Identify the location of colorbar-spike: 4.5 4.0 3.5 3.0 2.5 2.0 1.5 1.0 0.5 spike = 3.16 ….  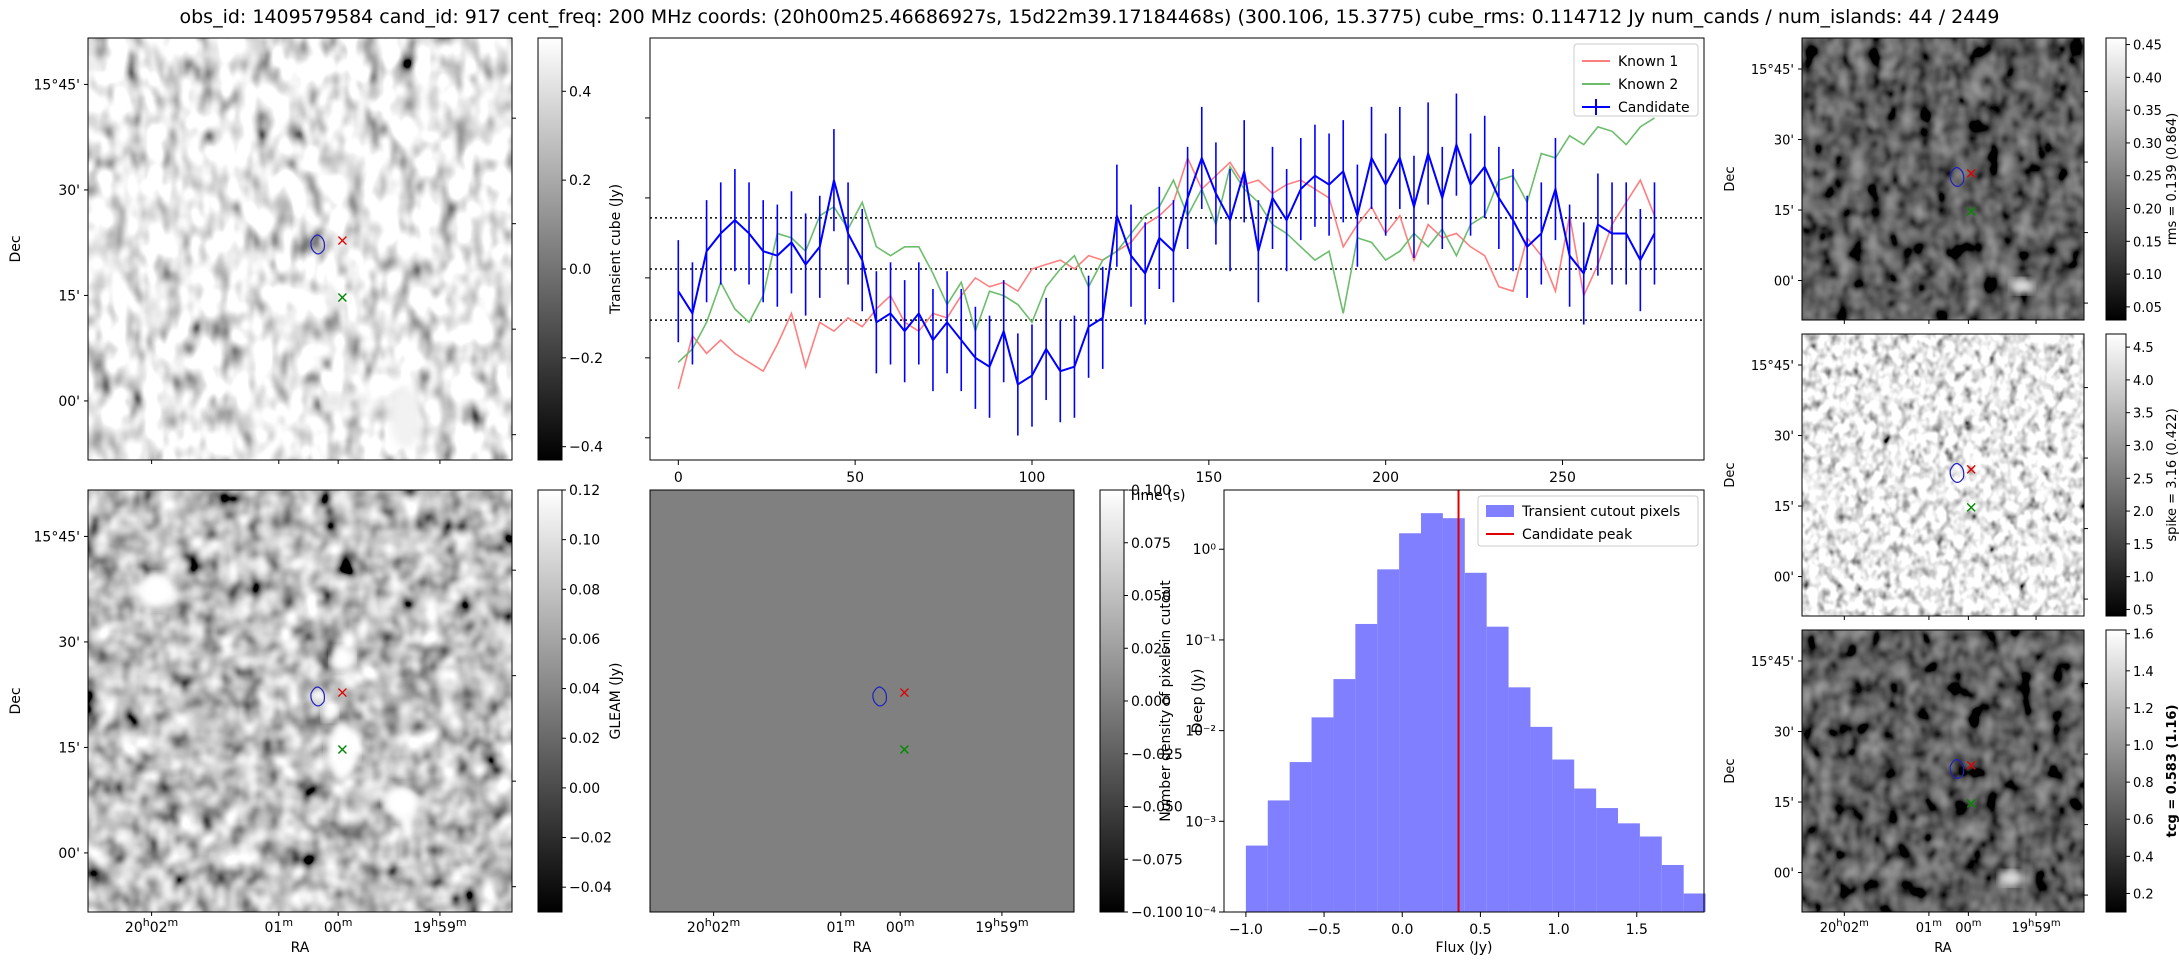
(2142, 475).